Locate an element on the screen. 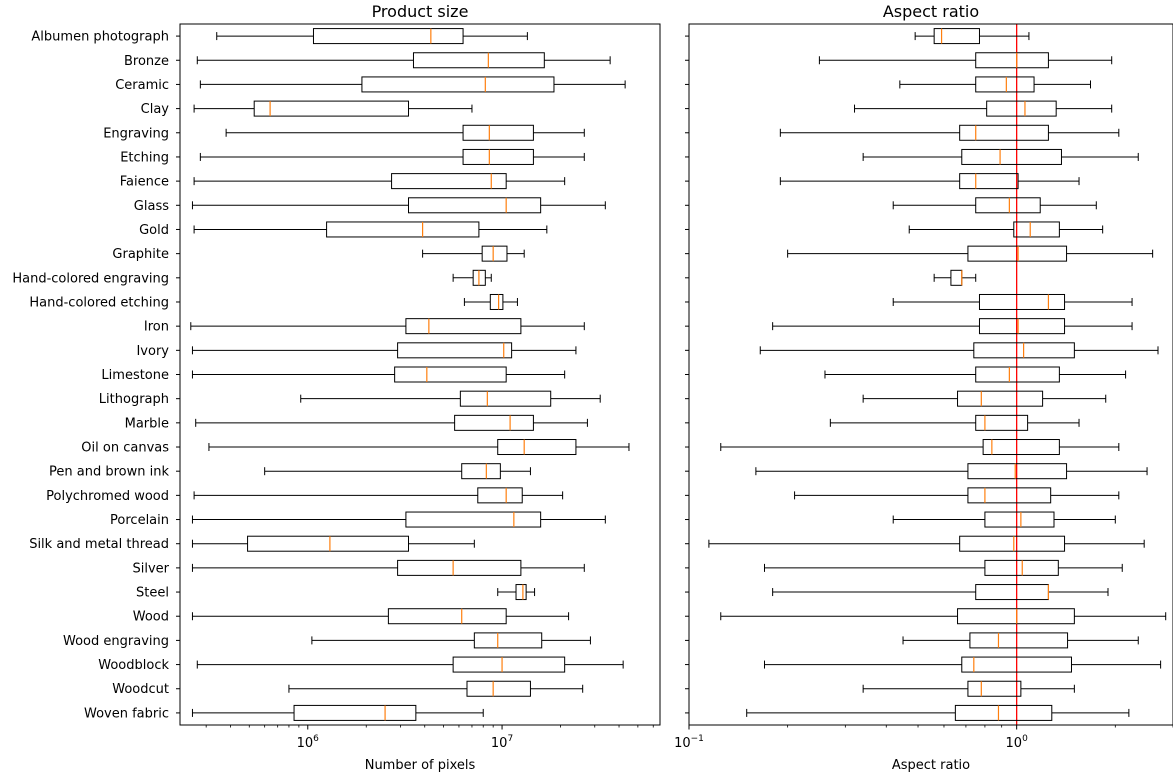 This screenshot has width=1173, height=774. box-pen-and-brown-ink is located at coordinates (951, 471).